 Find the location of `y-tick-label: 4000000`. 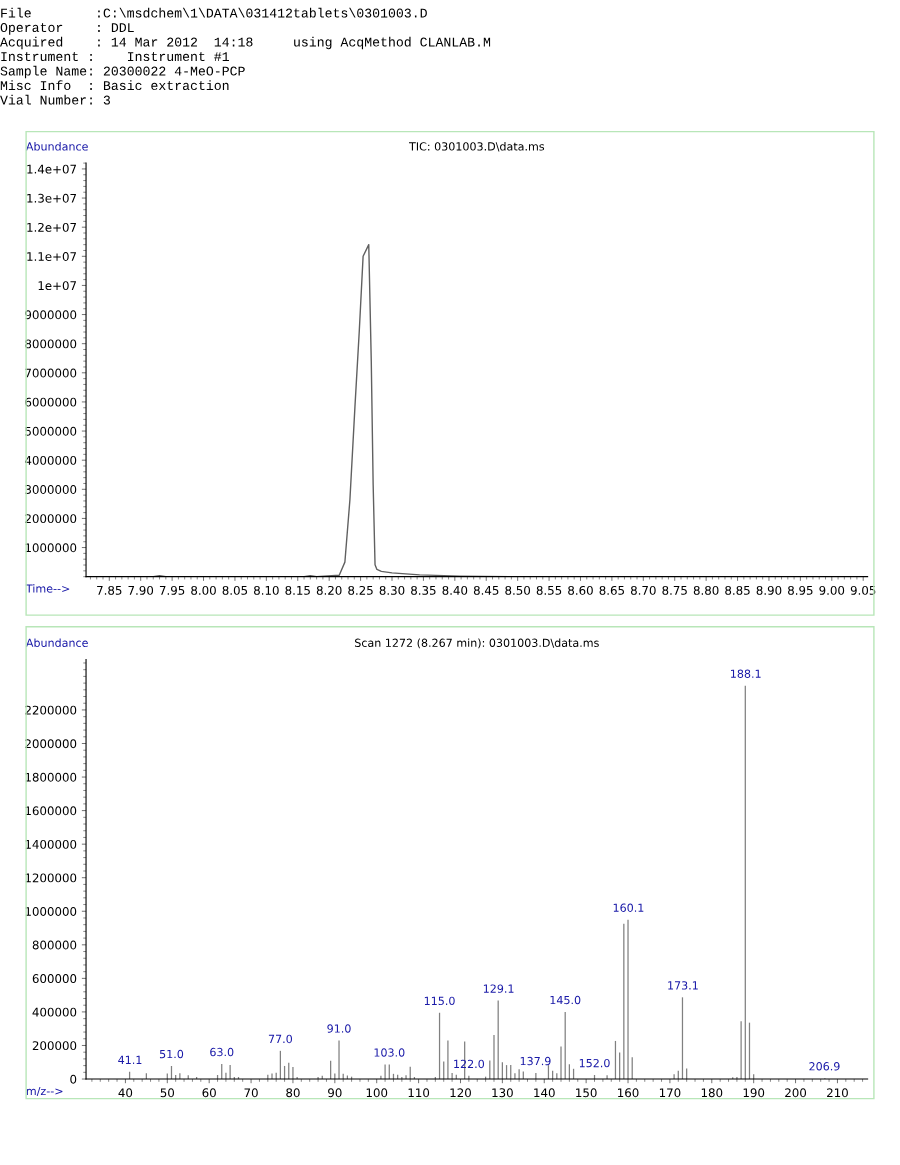

y-tick-label: 4000000 is located at coordinates (51, 460).